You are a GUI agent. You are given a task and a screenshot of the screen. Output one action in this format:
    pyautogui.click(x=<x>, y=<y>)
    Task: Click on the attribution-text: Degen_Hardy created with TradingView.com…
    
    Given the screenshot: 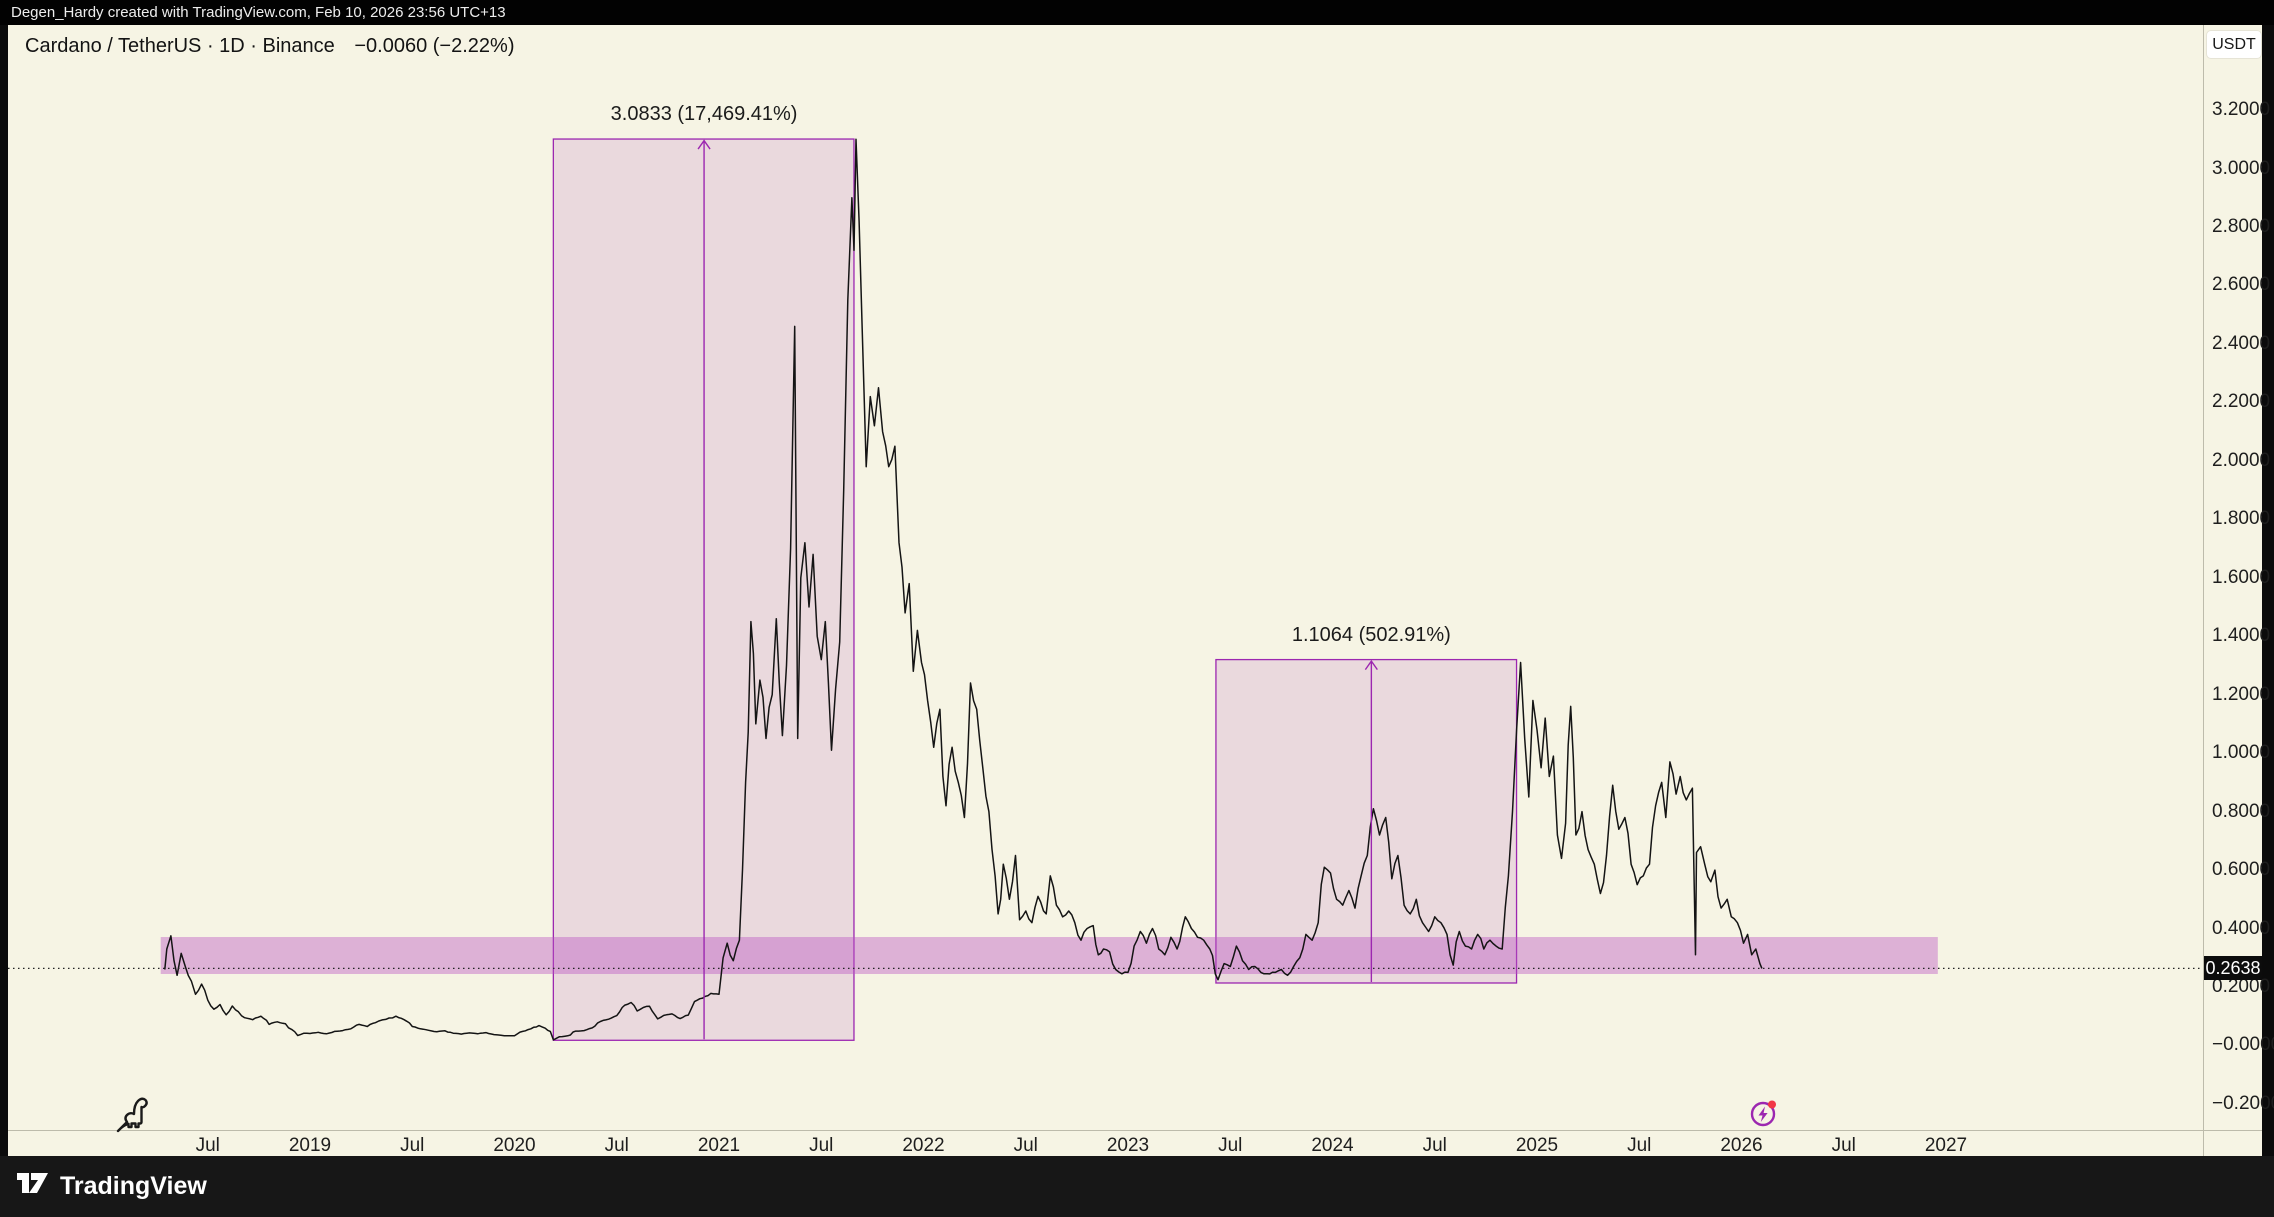 What is the action you would take?
    pyautogui.click(x=258, y=12)
    